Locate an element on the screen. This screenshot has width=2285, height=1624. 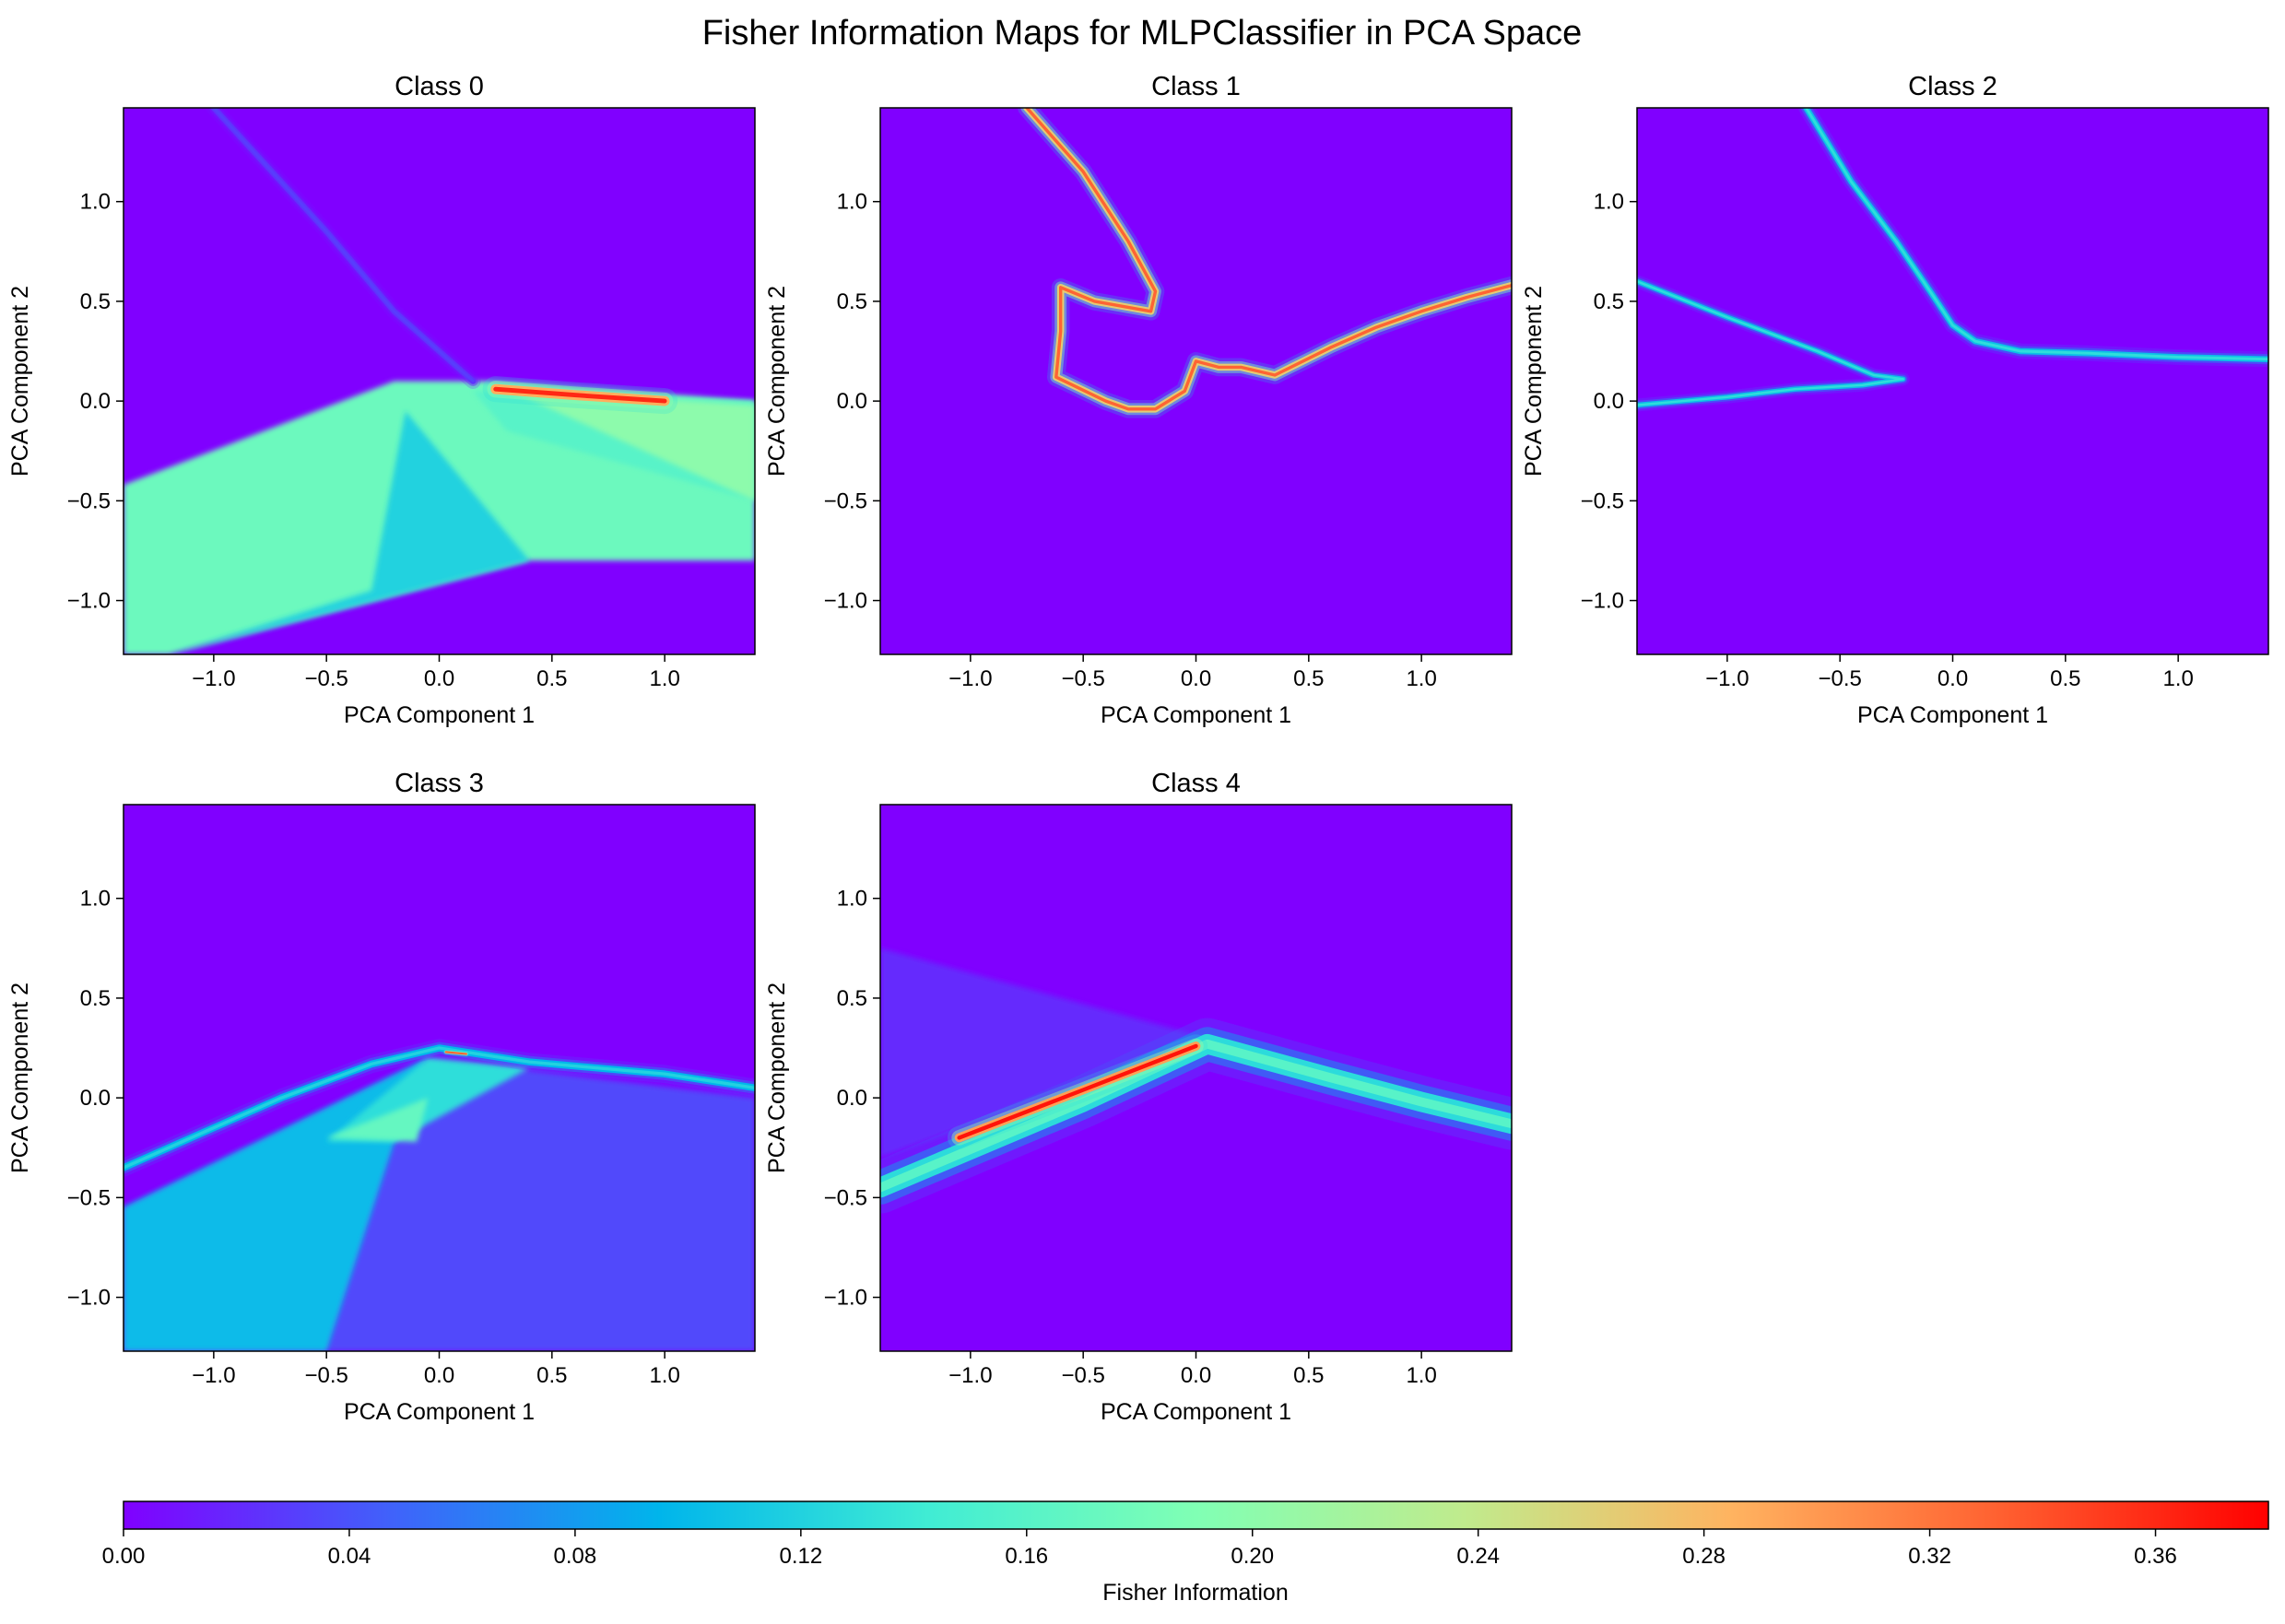
colorbar-tick-label: 0.20 is located at coordinates (1252, 1556).